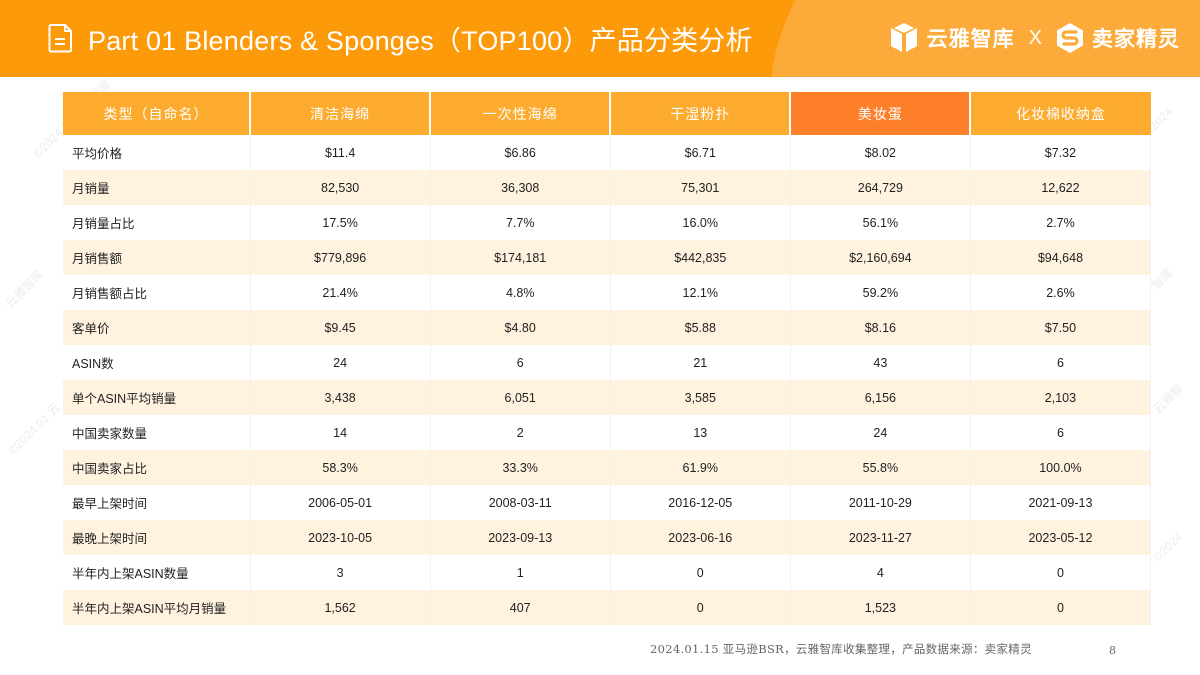 The image size is (1200, 675). Describe the element at coordinates (157, 327) in the screenshot. I see `row-label: 客单价` at that location.